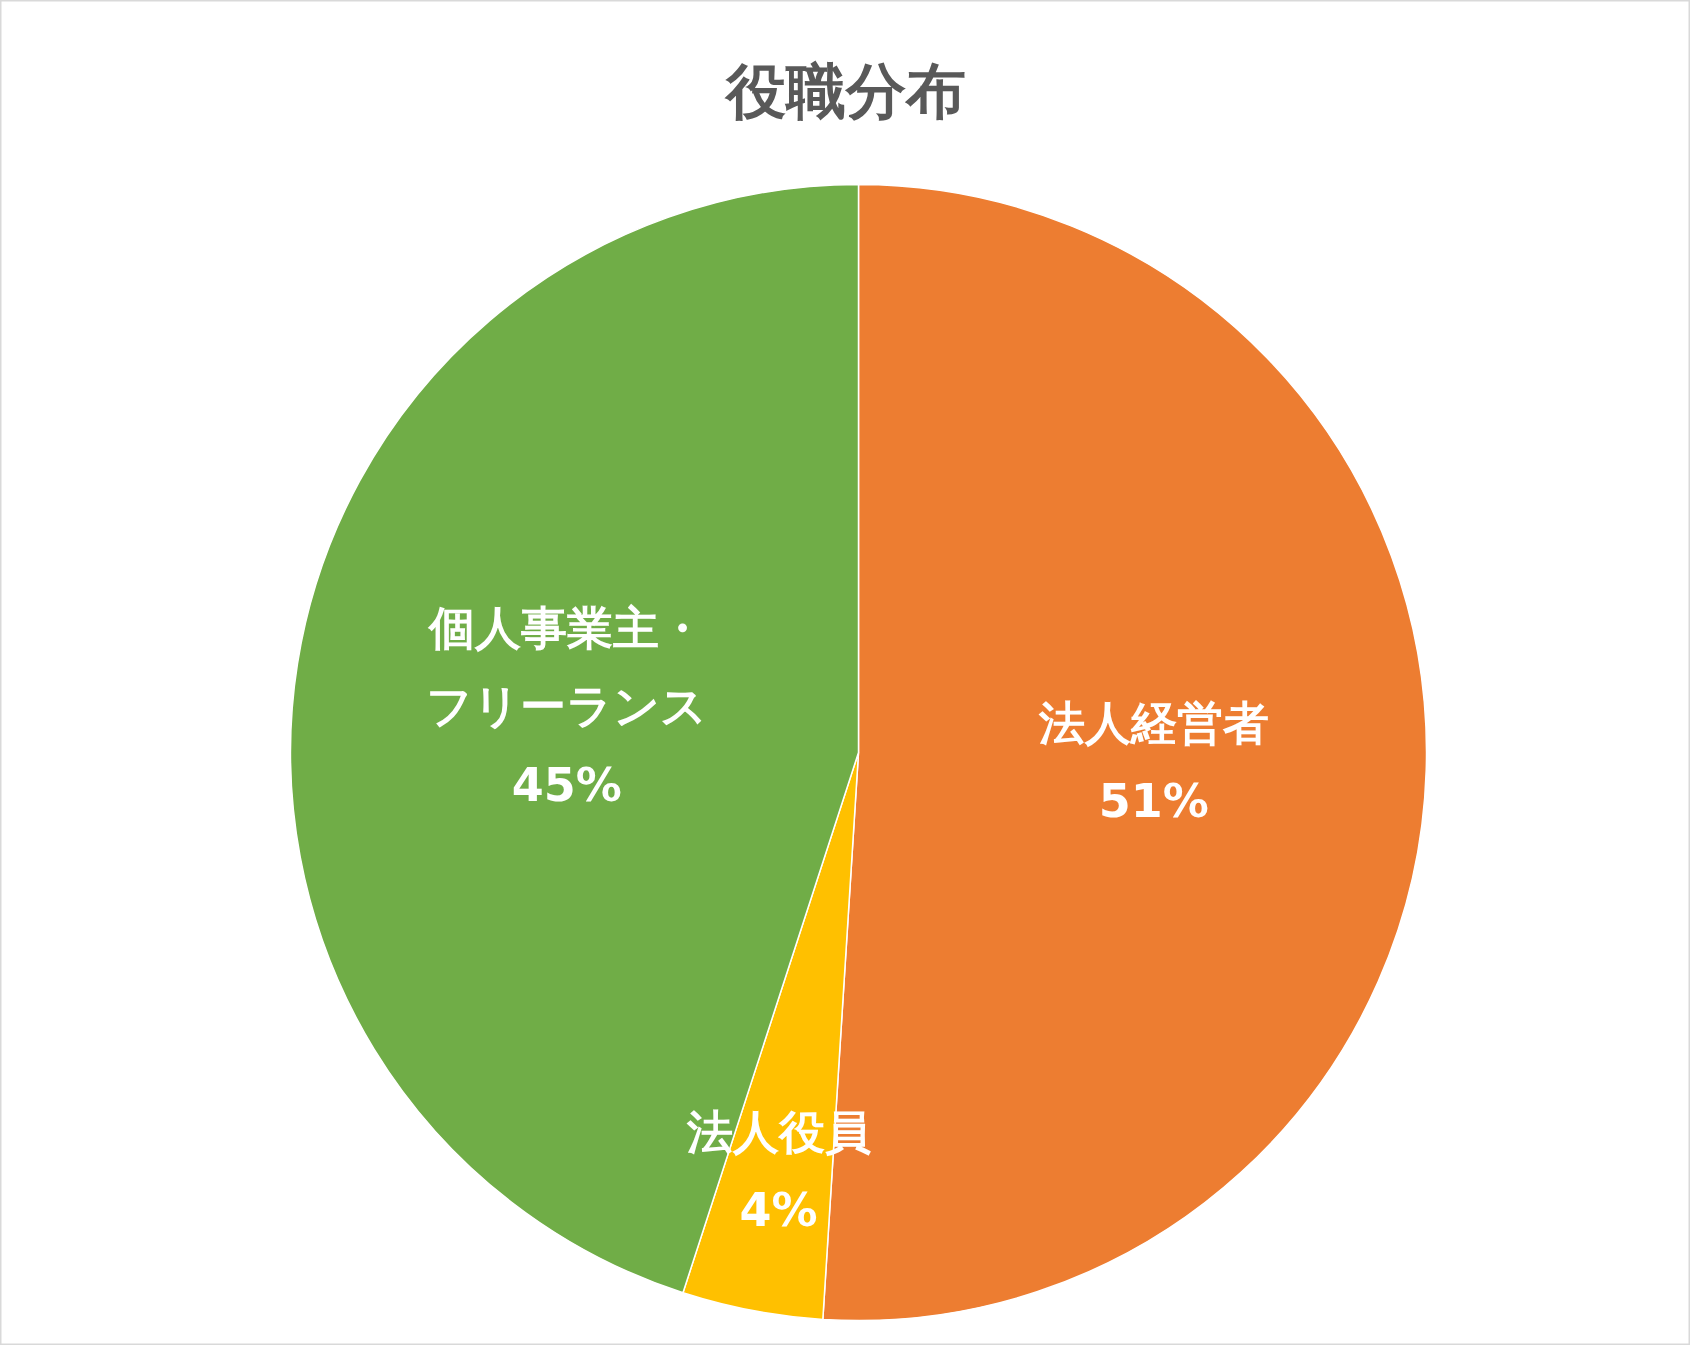 Image resolution: width=1696 pixels, height=1350 pixels. Describe the element at coordinates (844, 90) in the screenshot. I see `chart-title: 役職分布` at that location.